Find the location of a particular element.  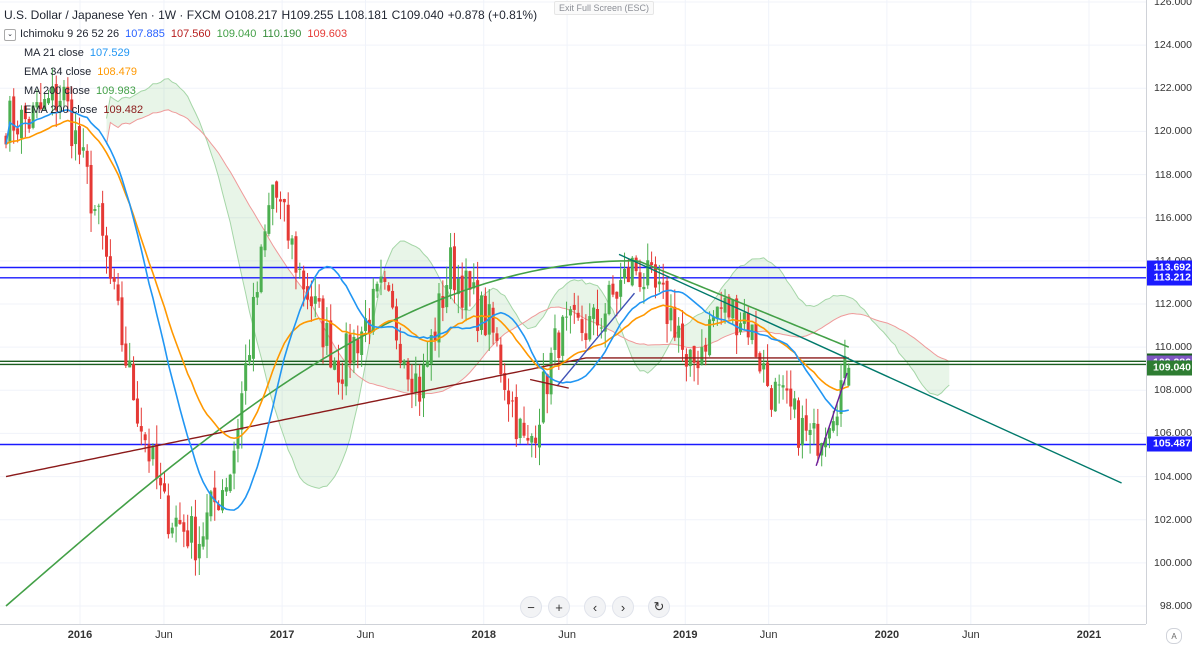

zoom-in-button: + is located at coordinates (559, 607).